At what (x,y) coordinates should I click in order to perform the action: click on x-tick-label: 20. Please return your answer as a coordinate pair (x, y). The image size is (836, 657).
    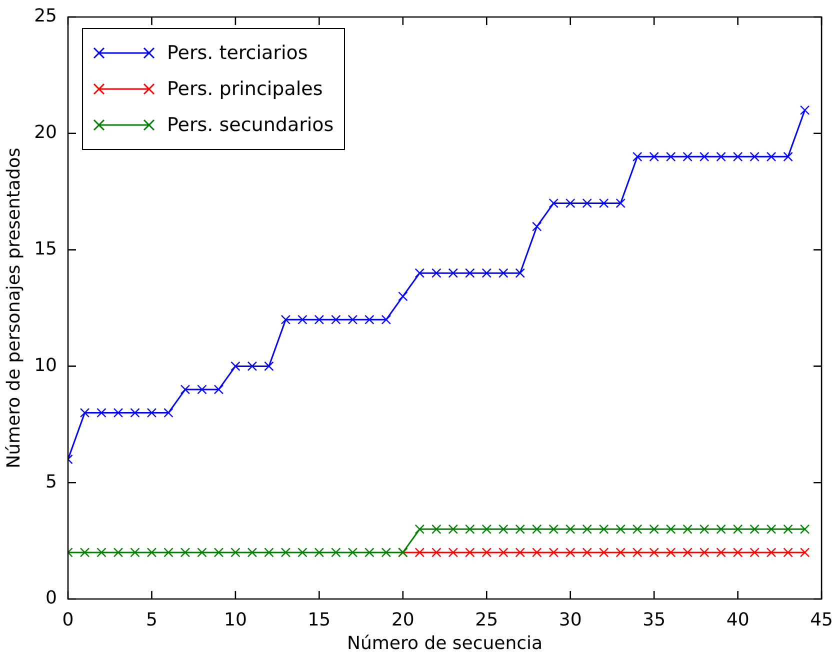
    Looking at the image, I should click on (402, 619).